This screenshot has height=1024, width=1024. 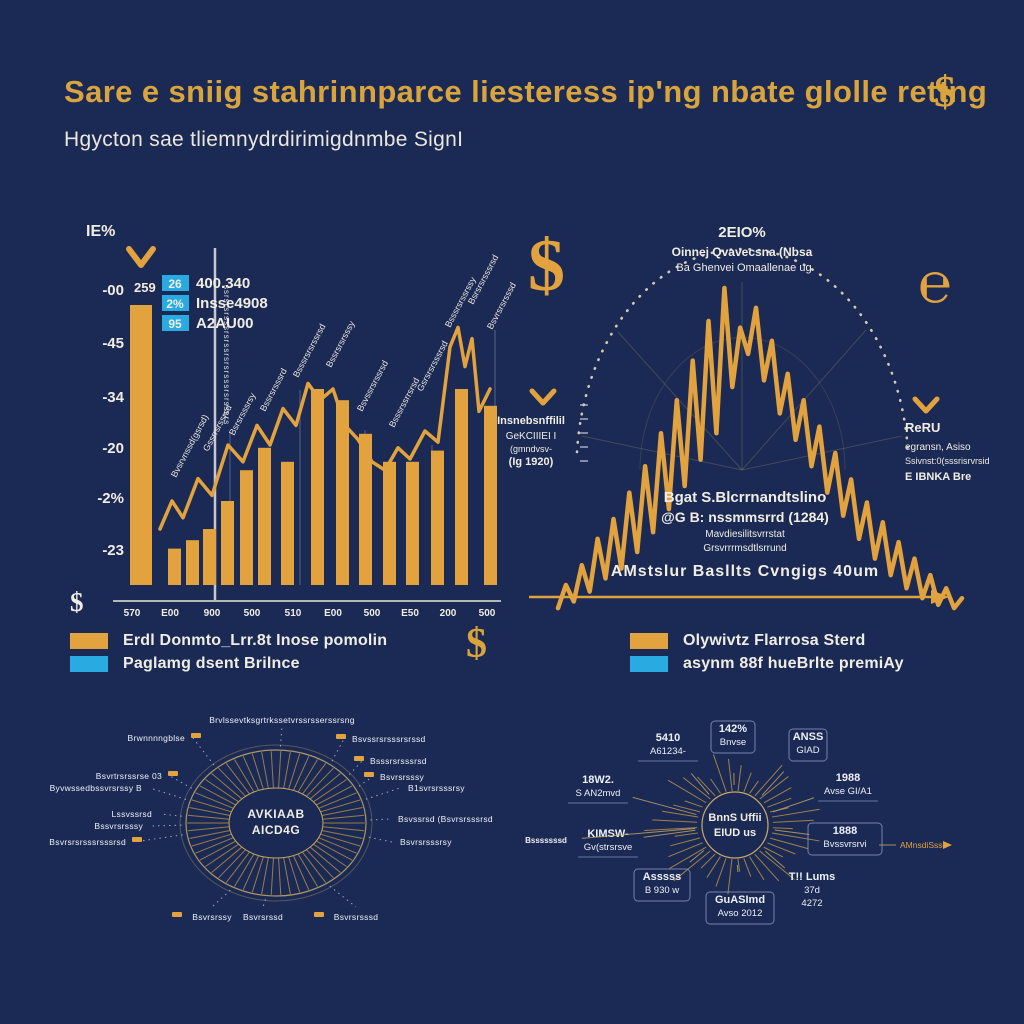 I want to click on footer-line: Mavdiesilitsvrrstat, so click(x=745, y=534).